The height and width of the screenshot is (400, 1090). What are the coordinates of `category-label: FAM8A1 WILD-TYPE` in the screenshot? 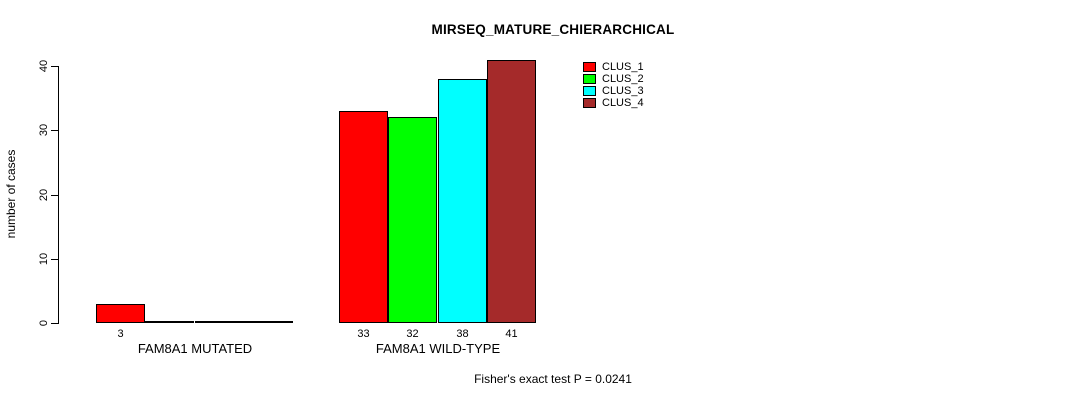 It's located at (438, 348).